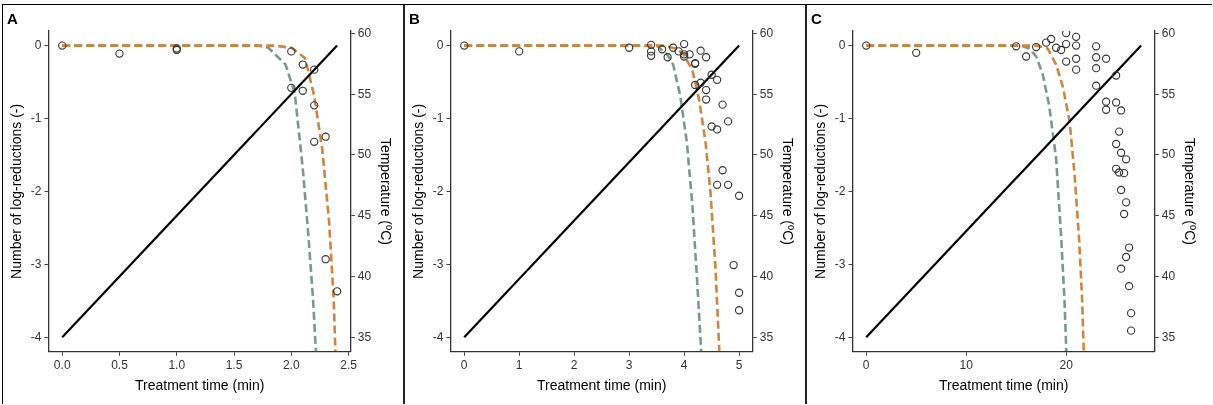 Image resolution: width=1213 pixels, height=405 pixels. What do you see at coordinates (234, 365) in the screenshot?
I see `x-tick-label: 1.5` at bounding box center [234, 365].